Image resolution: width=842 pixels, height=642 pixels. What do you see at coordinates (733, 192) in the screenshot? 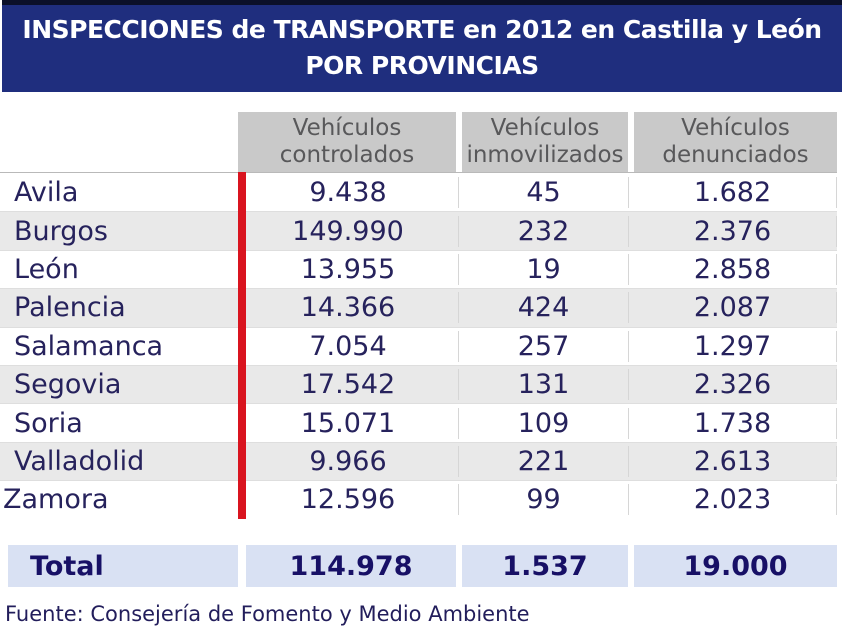
I see `value-cell-denunciados: 1.682` at bounding box center [733, 192].